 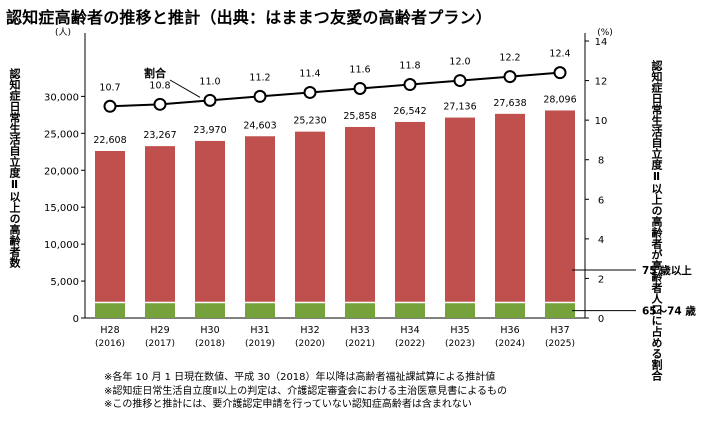 I want to click on right-axis-title: 認知症日常生活自立度Ⅱ以上の高齢者が高齢者人口に占める割合, so click(x=656, y=220).